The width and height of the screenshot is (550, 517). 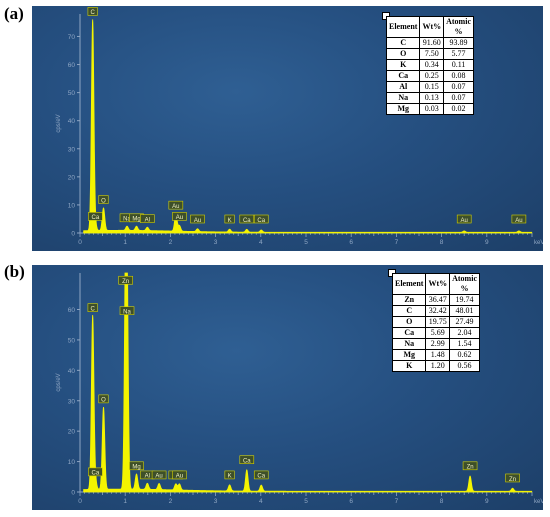 I want to click on table-row: K 1.20 0.56, so click(x=435, y=366).